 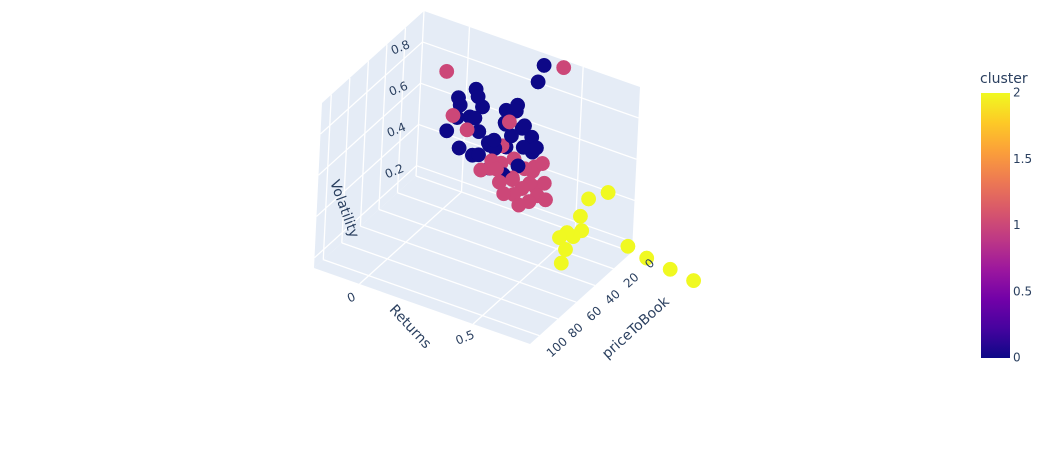 I want to click on colorbar-gradient, so click(x=995, y=225).